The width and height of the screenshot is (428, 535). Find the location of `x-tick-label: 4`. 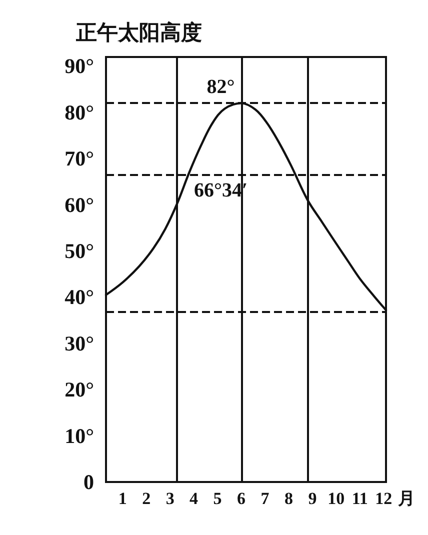

x-tick-label: 4 is located at coordinates (194, 498).